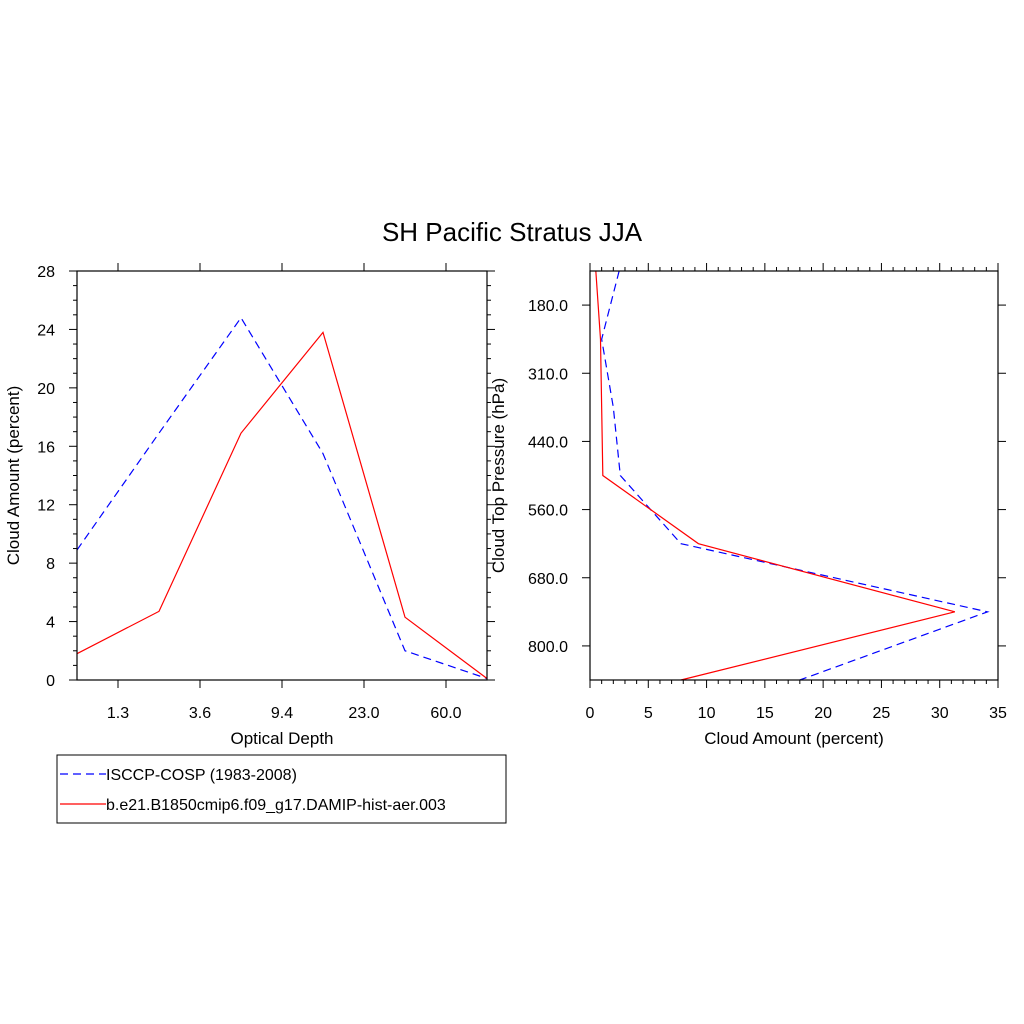 This screenshot has height=1024, width=1024. Describe the element at coordinates (282, 738) in the screenshot. I see `left-x-axis-label: Optical Depth` at that location.